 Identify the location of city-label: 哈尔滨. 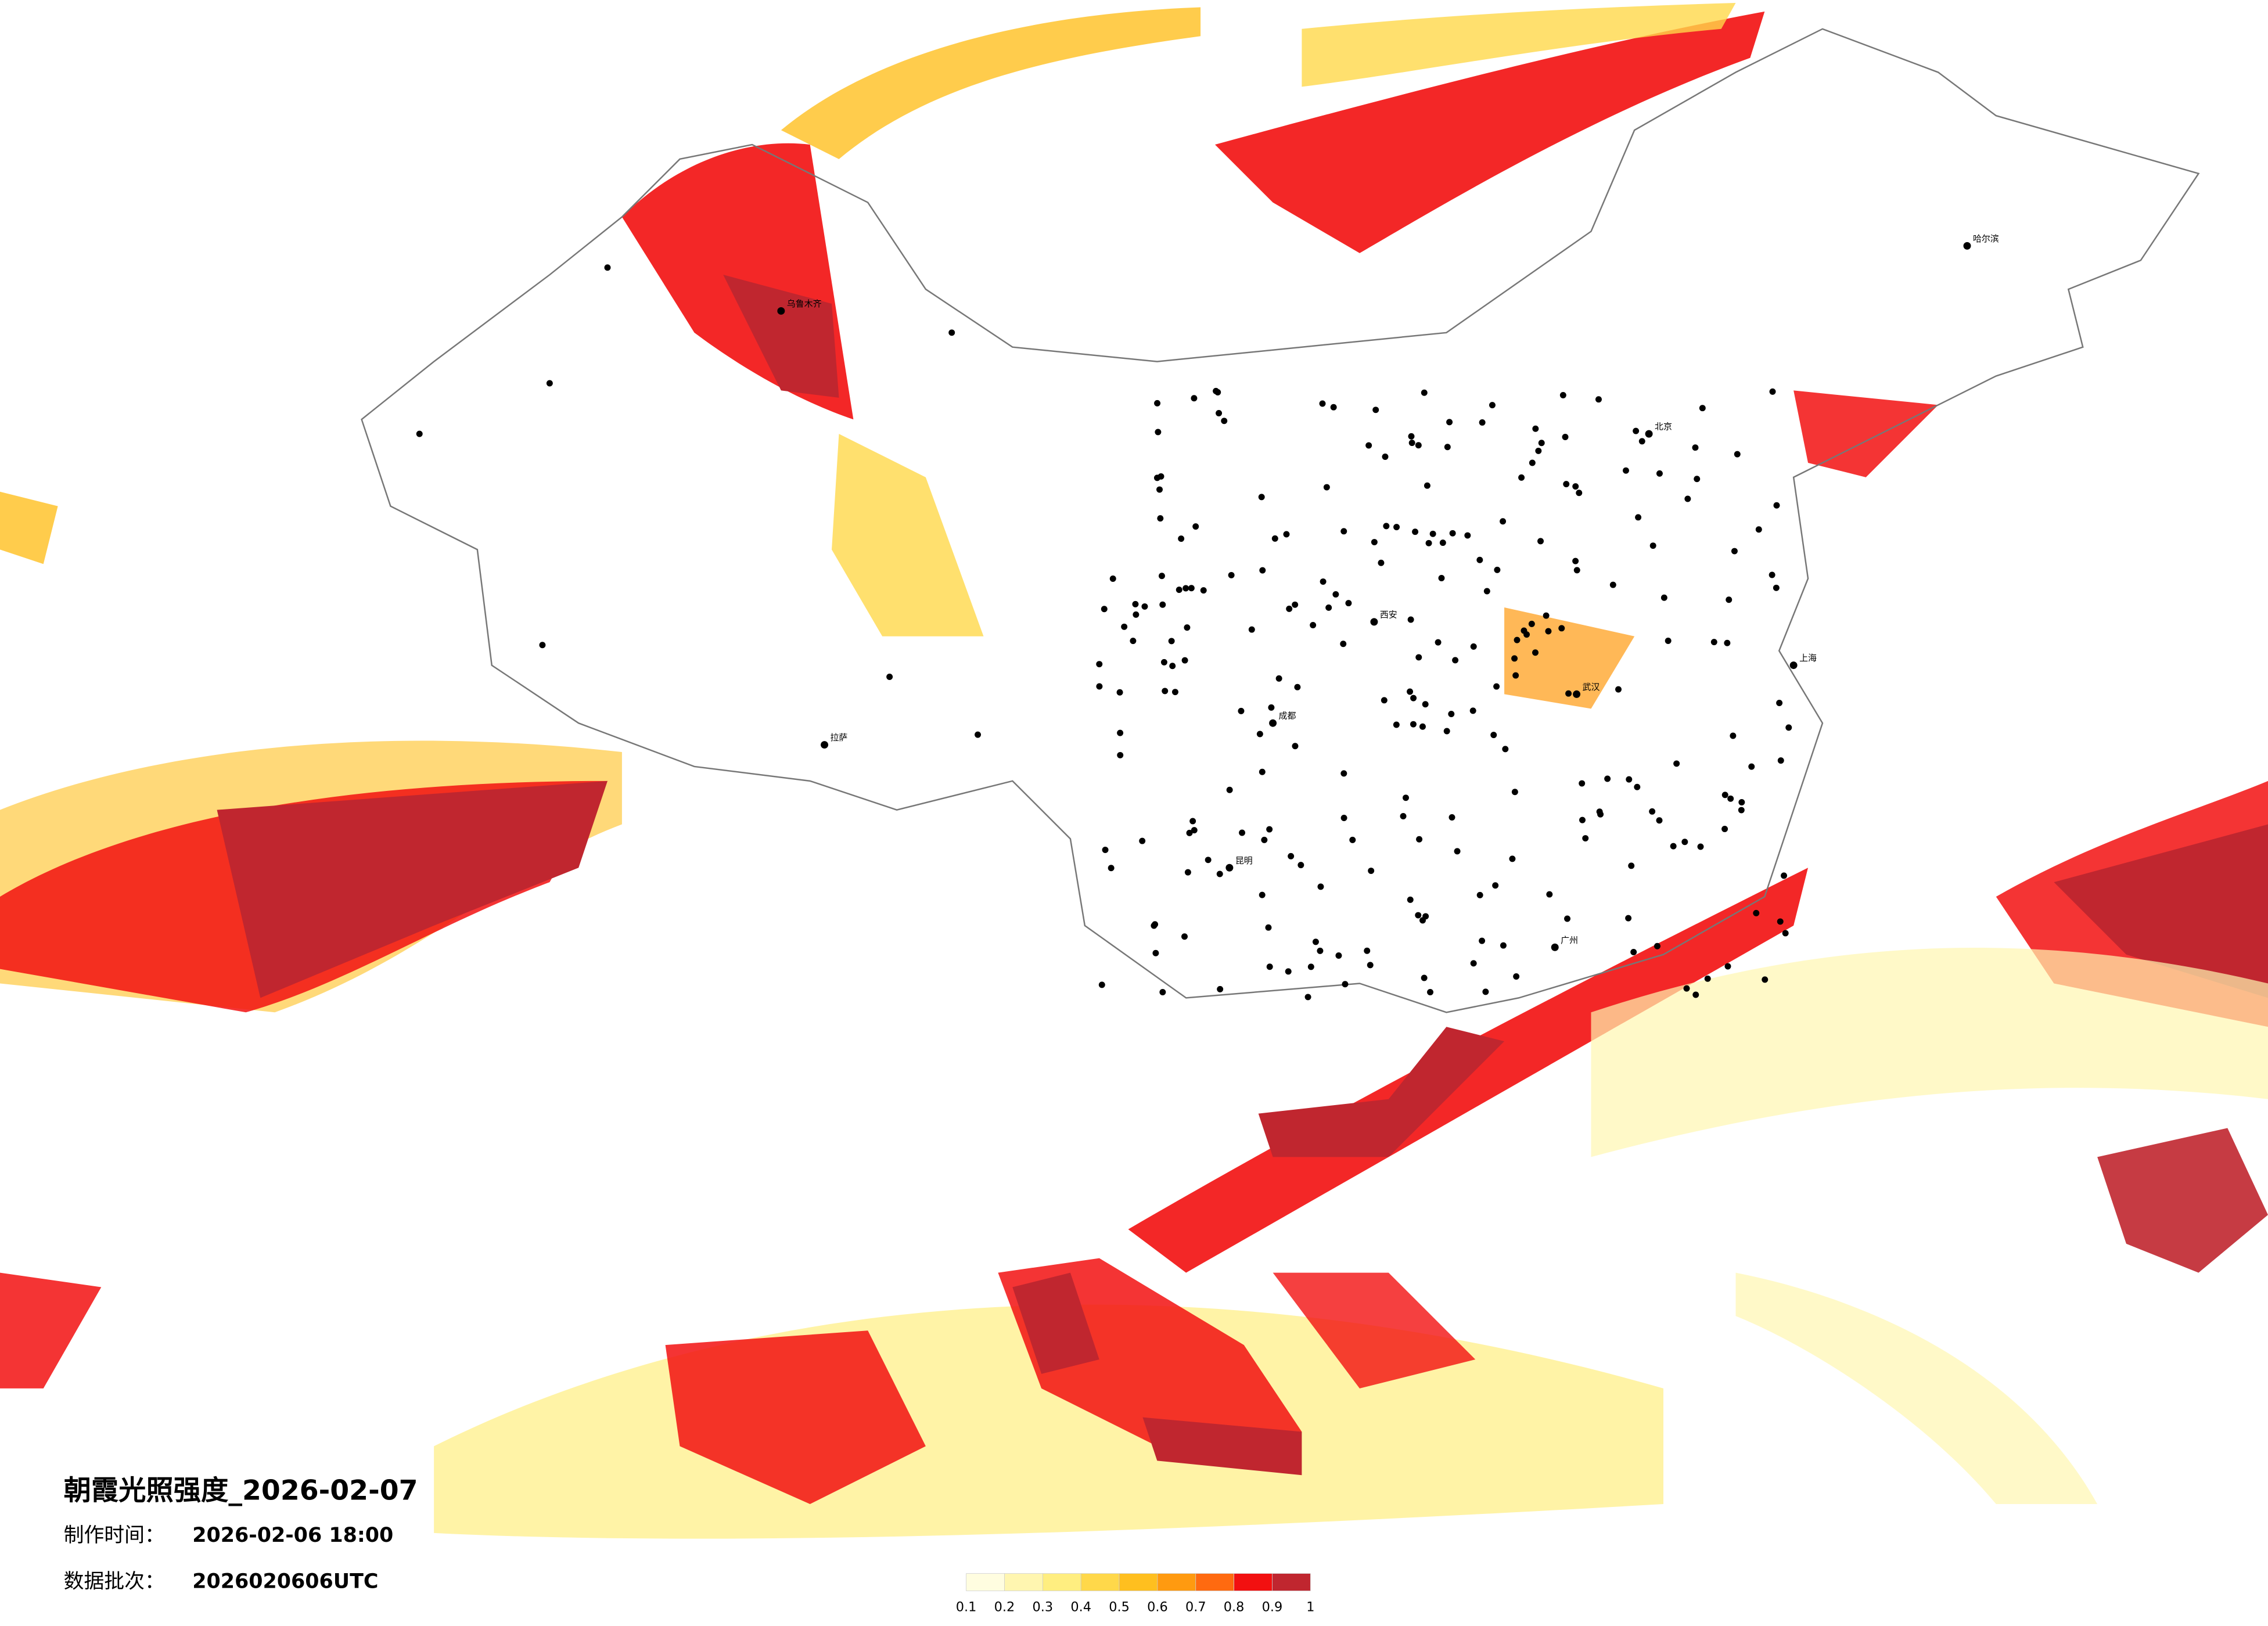
(1986, 239).